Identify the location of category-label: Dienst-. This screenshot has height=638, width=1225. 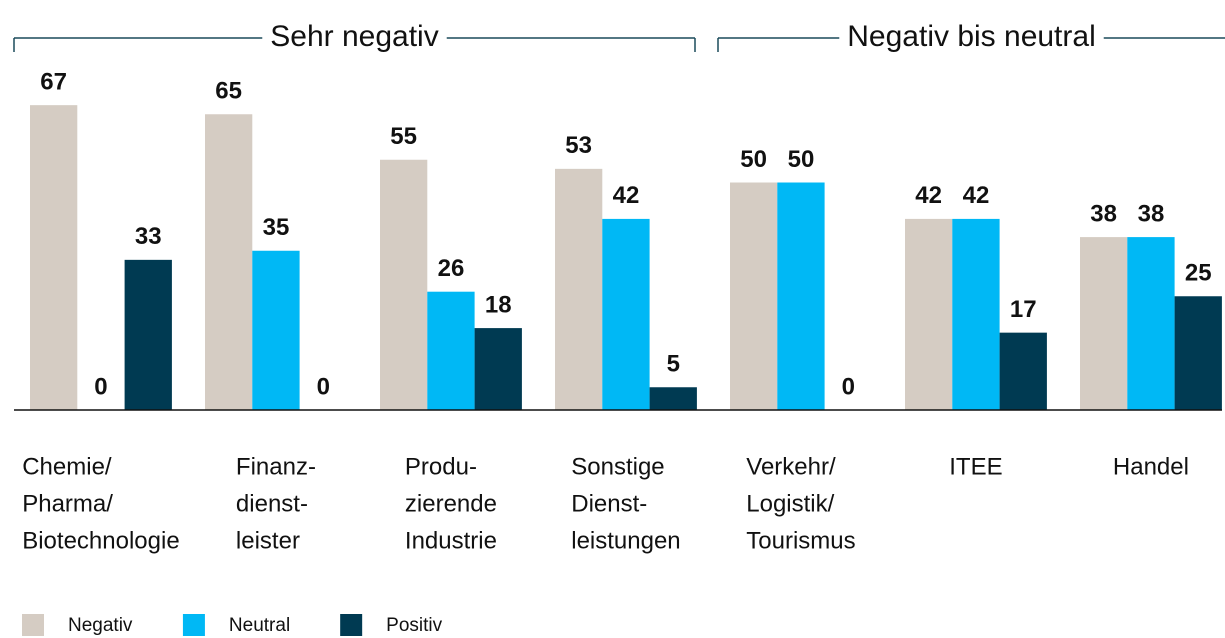
(609, 503).